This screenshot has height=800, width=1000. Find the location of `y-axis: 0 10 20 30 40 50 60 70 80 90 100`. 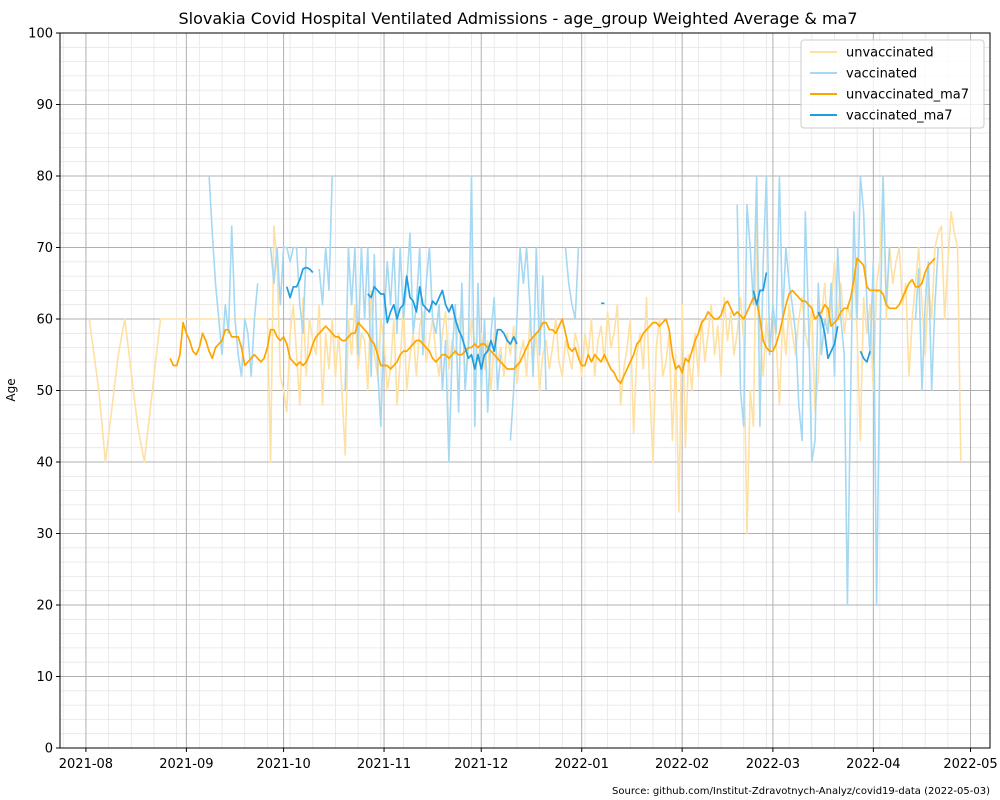

y-axis: 0 10 20 30 40 50 60 70 80 90 100 is located at coordinates (44, 392).